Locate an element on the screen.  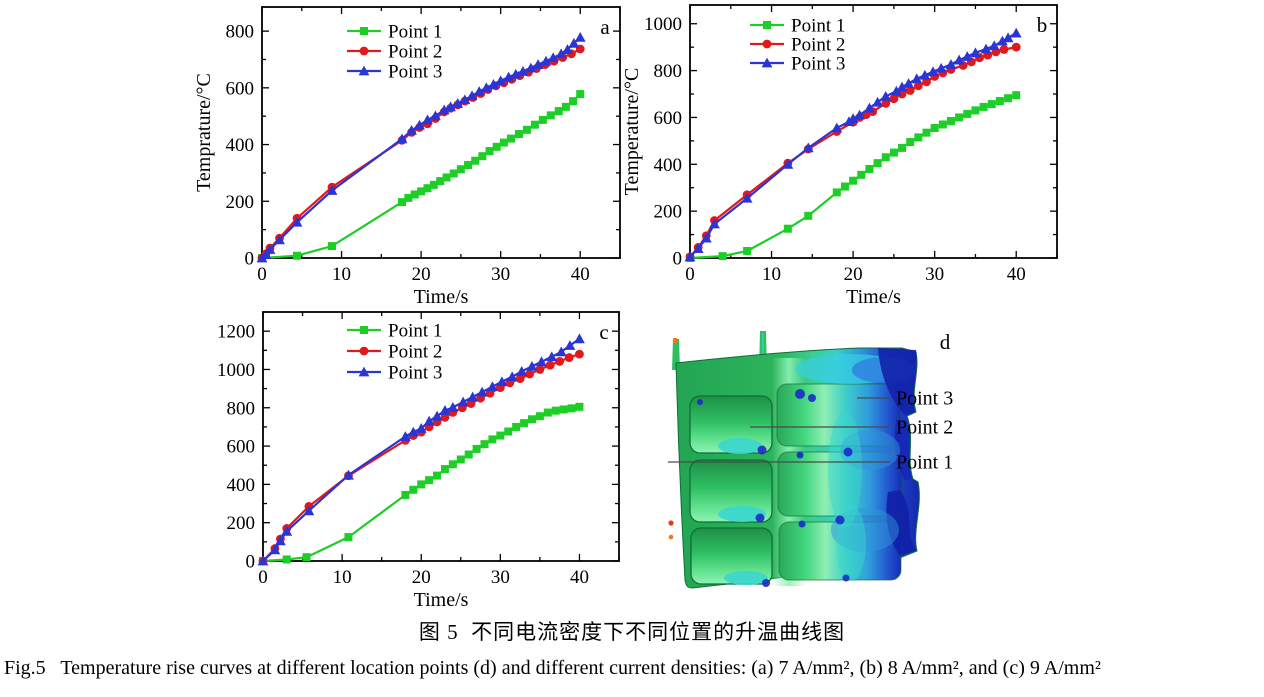
panel-d-contour: Point 3 Point 2 Point 1 d is located at coordinates (810, 459).